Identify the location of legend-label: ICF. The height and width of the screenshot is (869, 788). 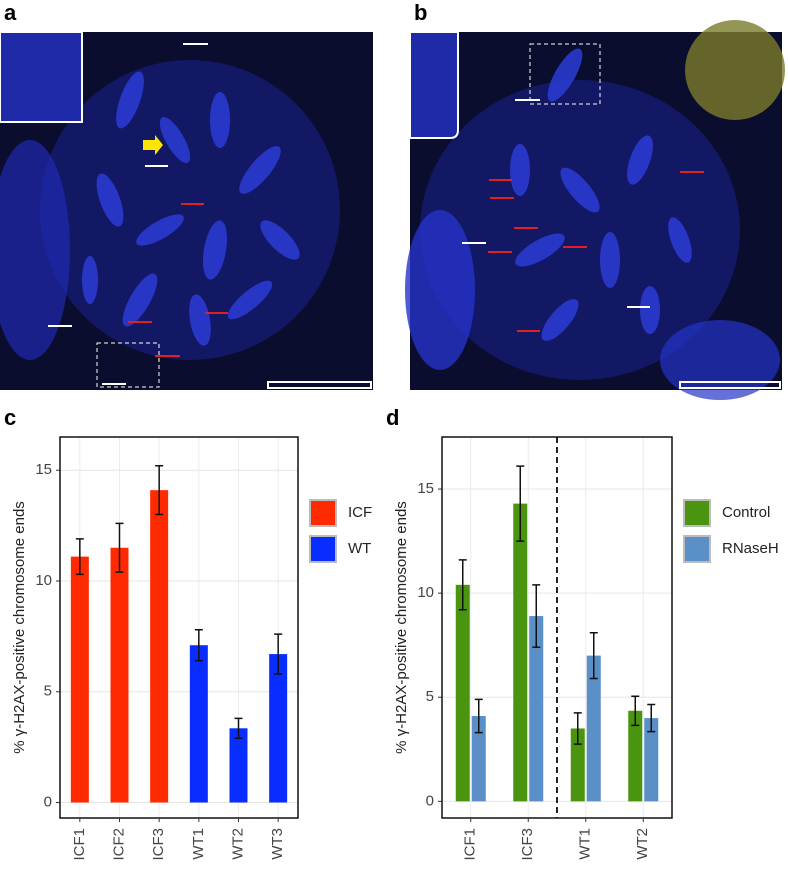
(360, 512).